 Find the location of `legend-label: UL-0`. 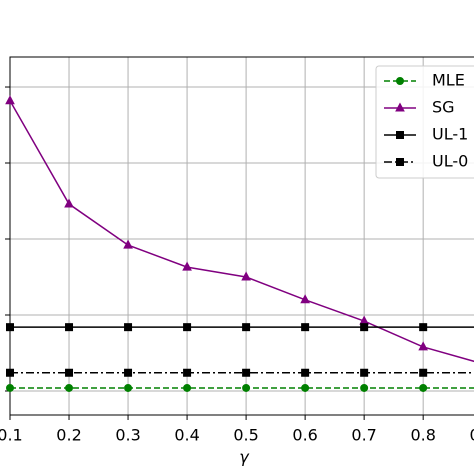

legend-label: UL-0 is located at coordinates (450, 161).